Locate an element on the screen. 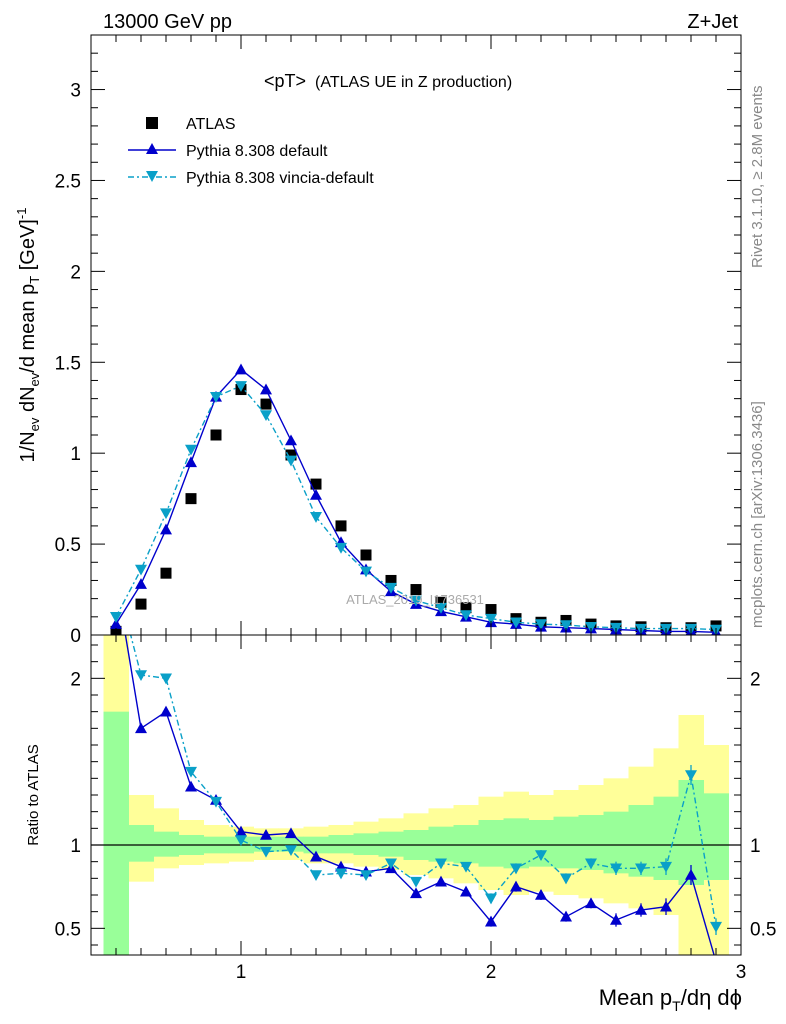 The width and height of the screenshot is (786, 1024). ratio-tick-label-right: 1 is located at coordinates (755, 846).